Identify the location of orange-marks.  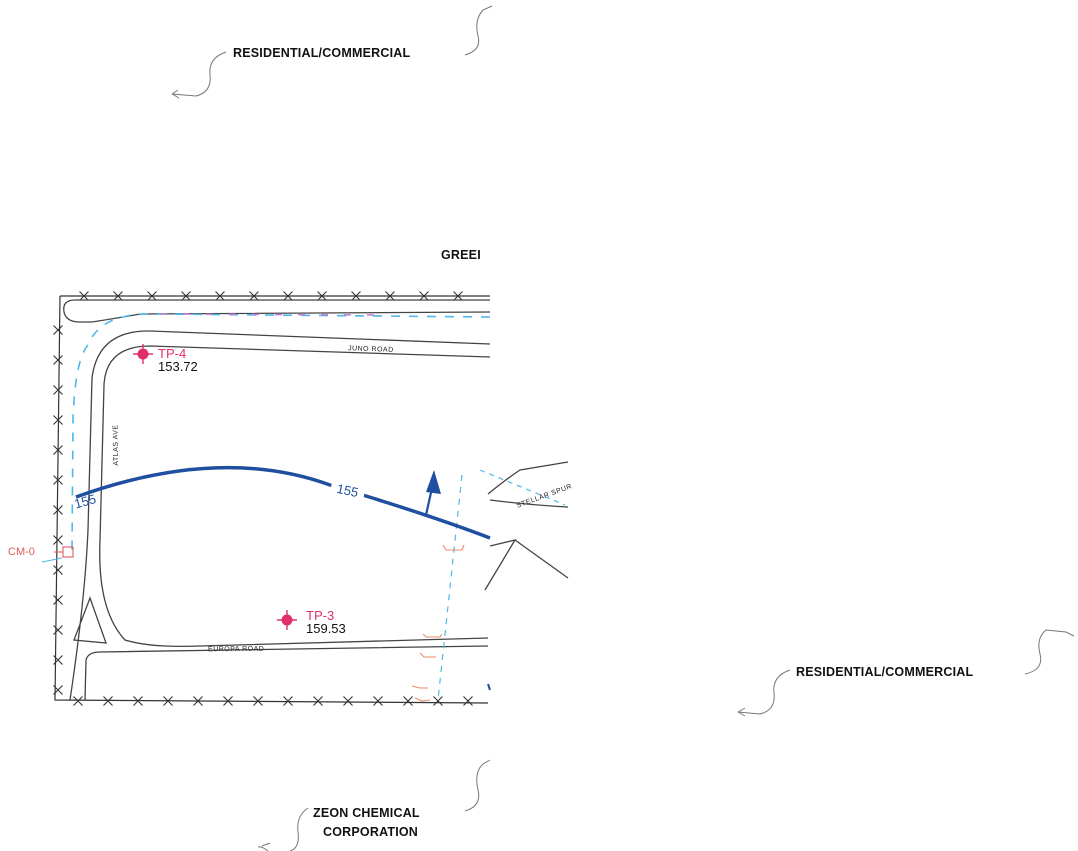
(438, 623).